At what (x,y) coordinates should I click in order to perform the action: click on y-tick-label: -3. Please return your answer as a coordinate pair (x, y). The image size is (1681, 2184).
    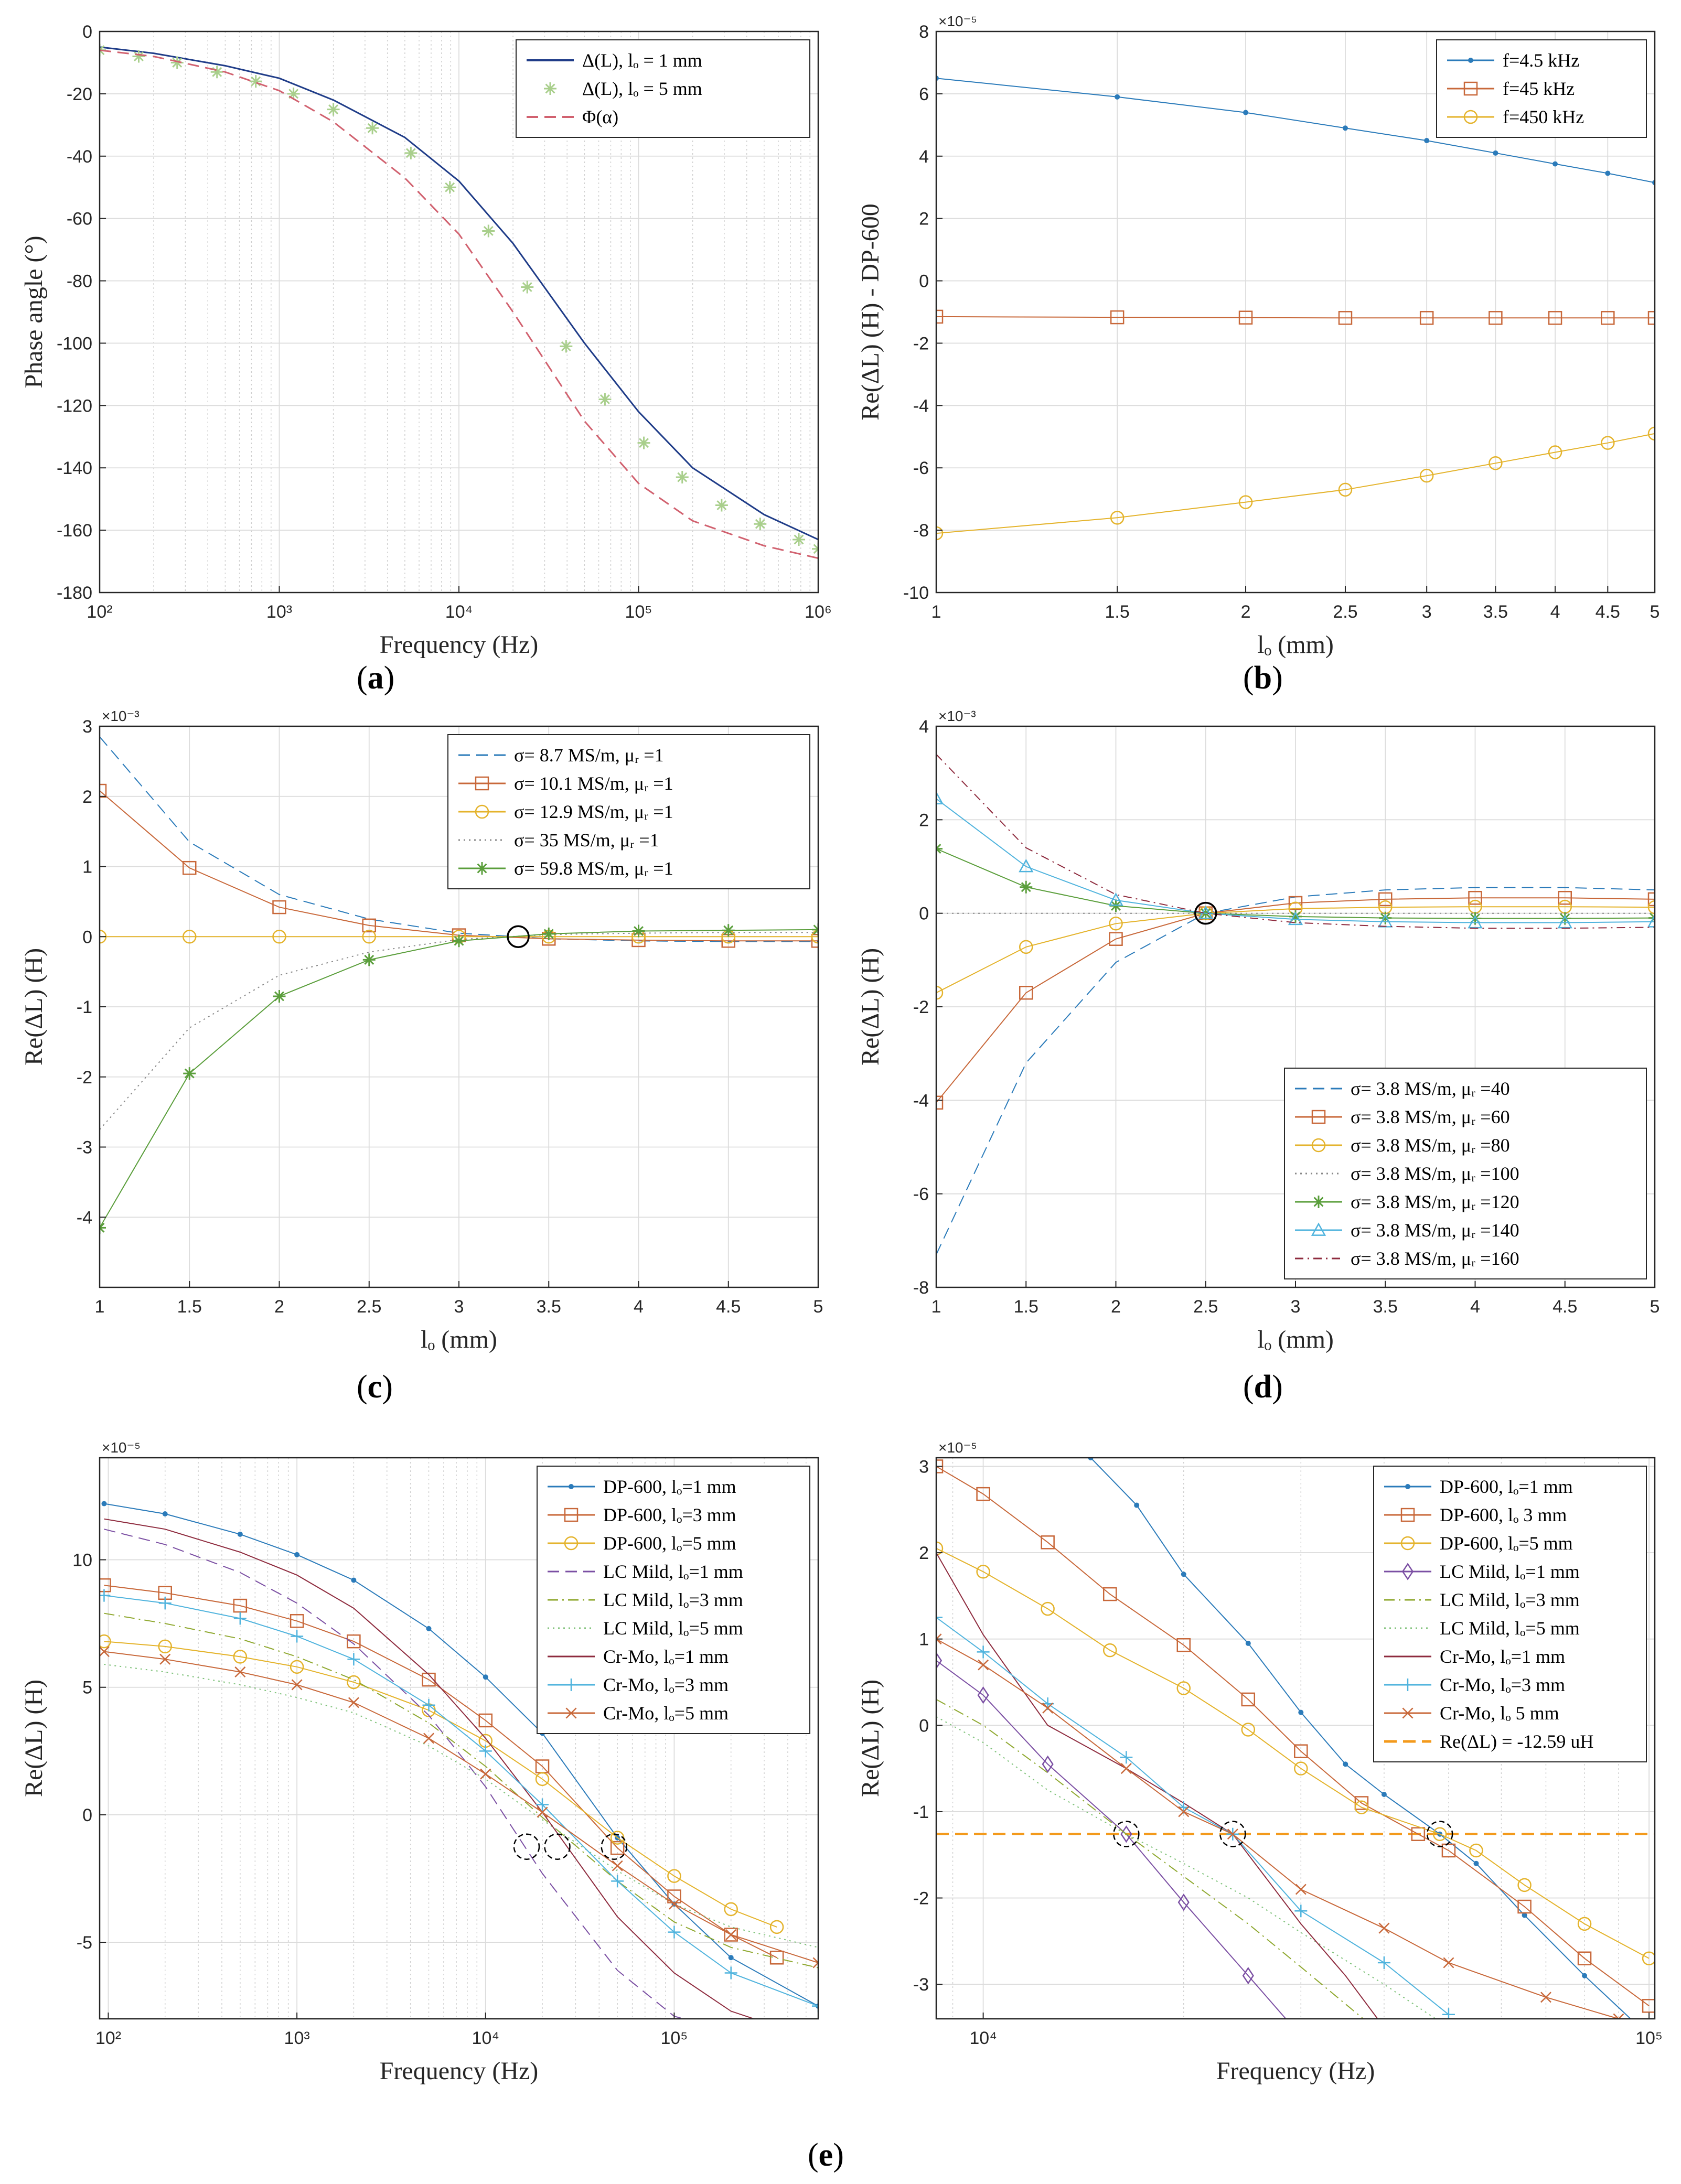
    Looking at the image, I should click on (921, 1985).